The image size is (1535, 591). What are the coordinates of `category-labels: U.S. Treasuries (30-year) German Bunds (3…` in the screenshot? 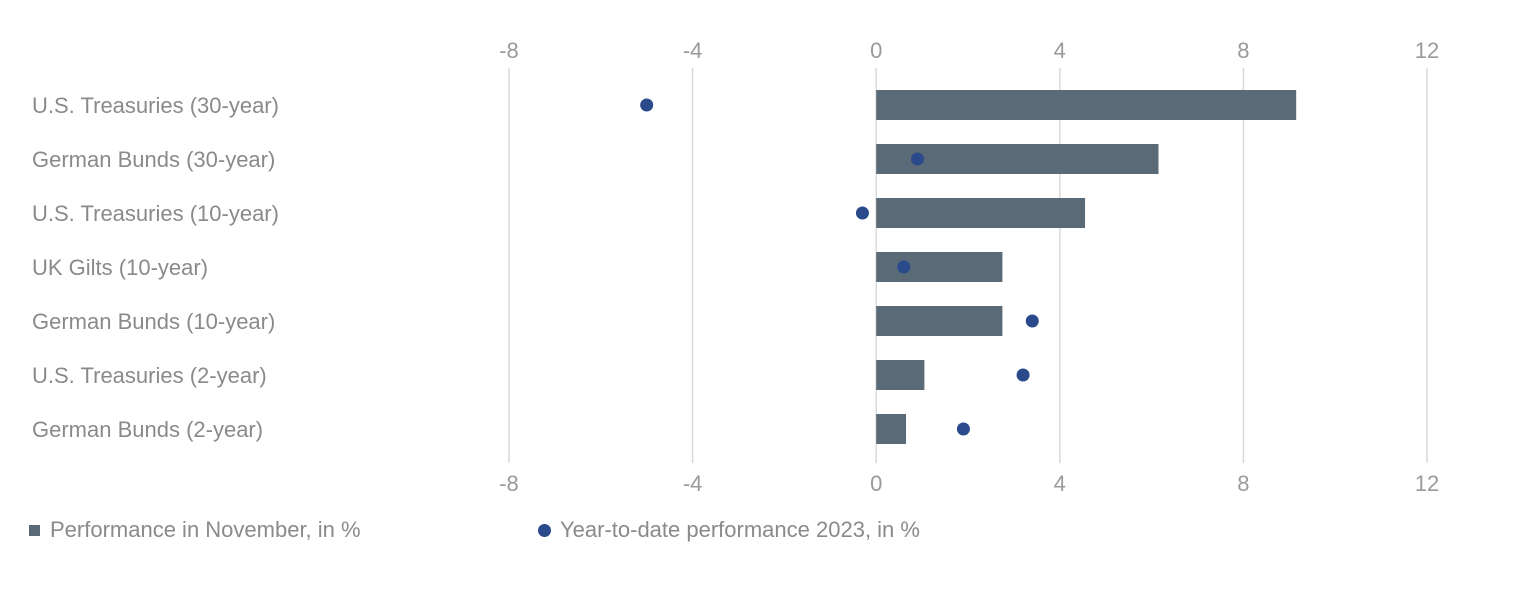 It's located at (155, 267).